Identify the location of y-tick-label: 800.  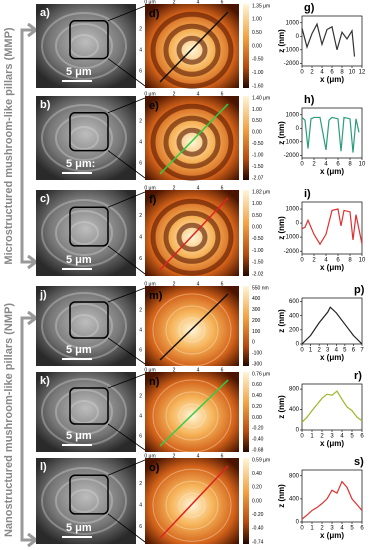
(294, 390).